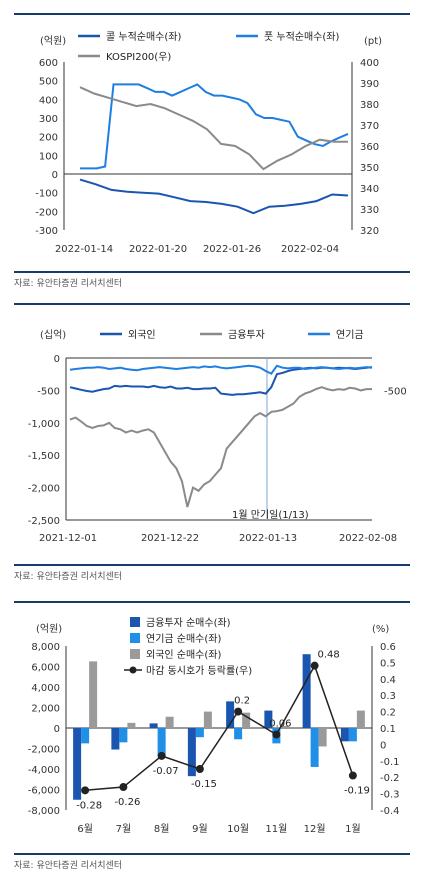 The width and height of the screenshot is (423, 882). Describe the element at coordinates (124, 829) in the screenshot. I see `x-tick-label: 7월` at that location.